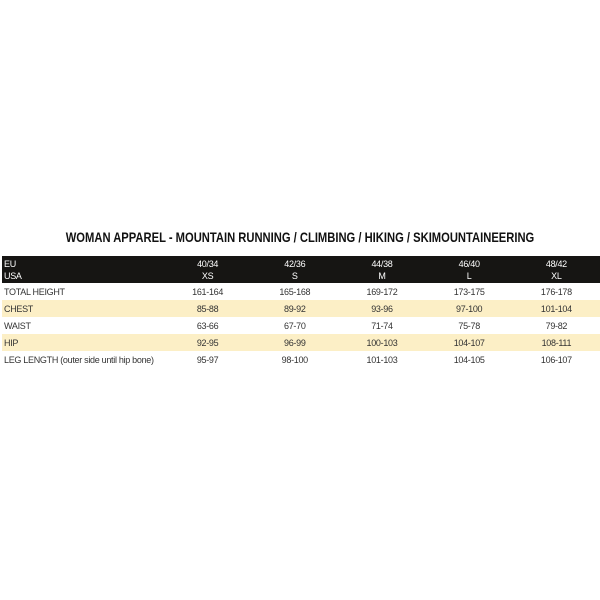  Describe the element at coordinates (208, 308) in the screenshot. I see `table-cell: 85-88` at that location.